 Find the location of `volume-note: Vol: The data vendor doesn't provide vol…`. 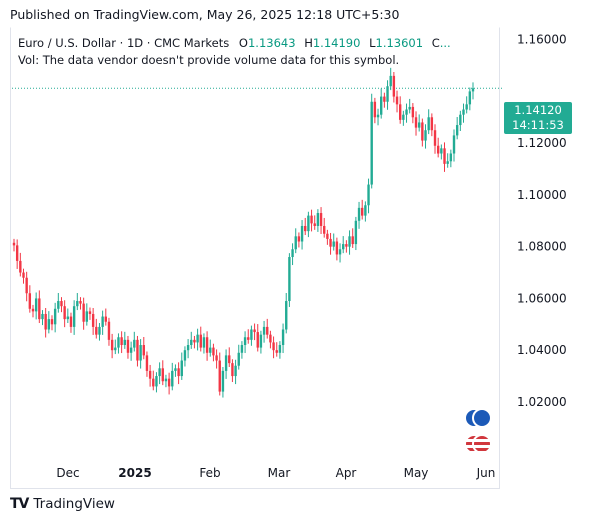

volume-note: Vol: The data vendor doesn't provide vol… is located at coordinates (209, 60).